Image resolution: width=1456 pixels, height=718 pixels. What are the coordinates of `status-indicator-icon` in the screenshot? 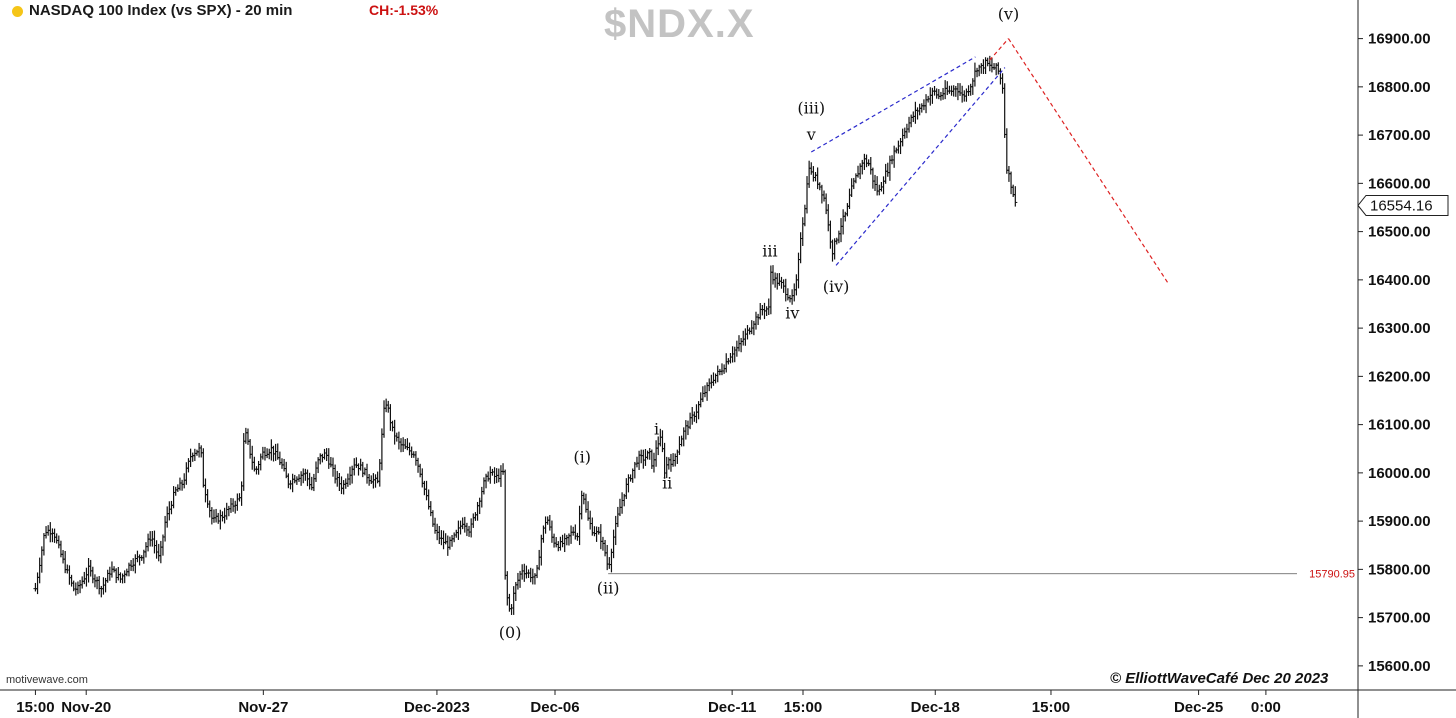 It's located at (17, 11).